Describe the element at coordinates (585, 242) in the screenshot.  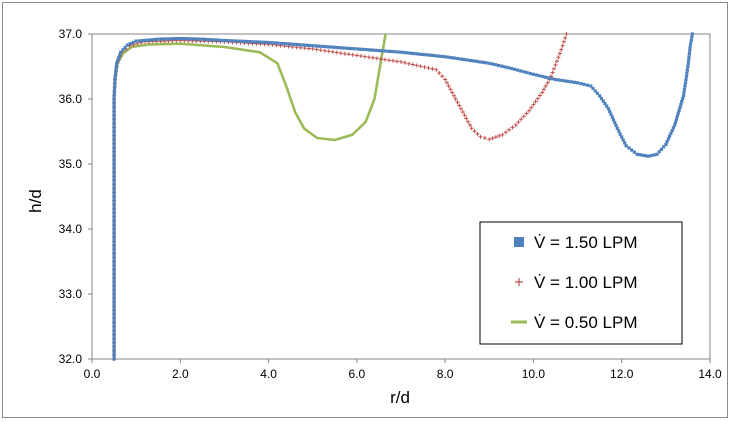
I see `legend-label: V̇ = 1.50 LPM` at that location.